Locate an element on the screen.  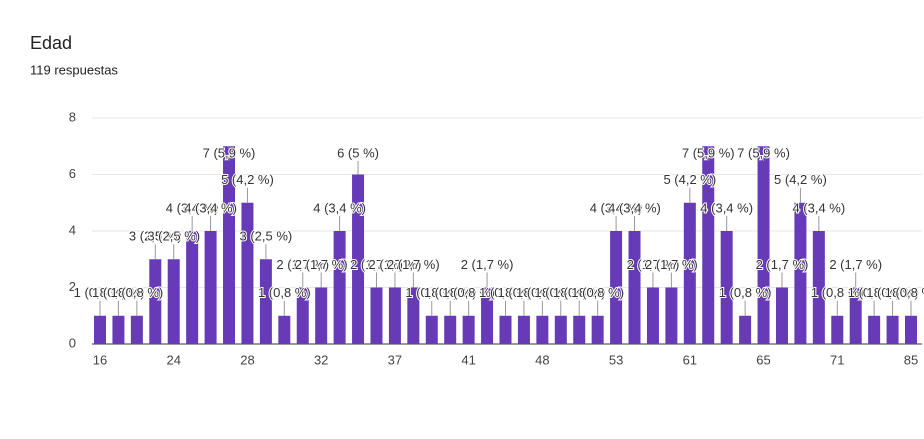
y-tick-label: 2 is located at coordinates (72, 286).